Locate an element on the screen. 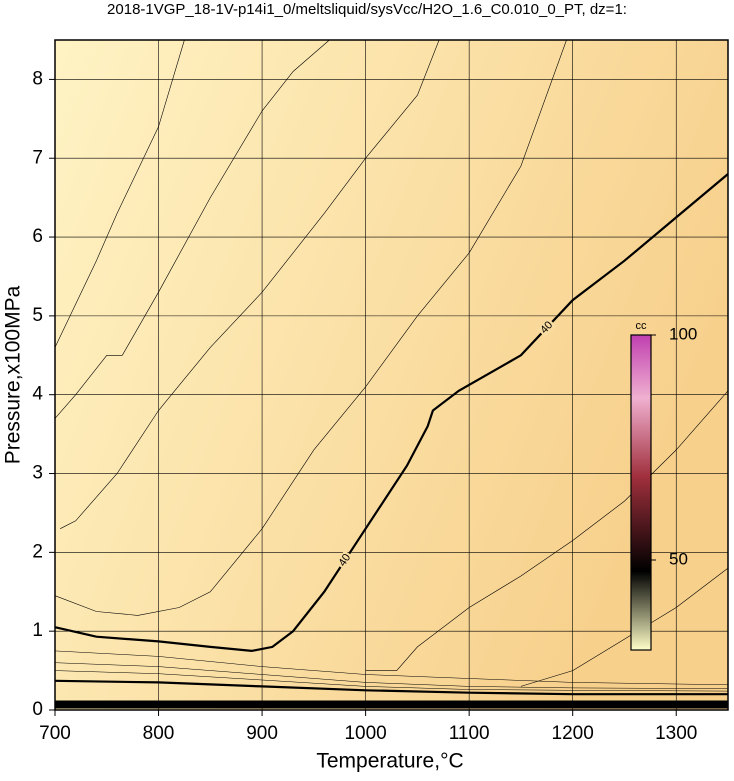 The width and height of the screenshot is (734, 781). x-tick-label: 1100 is located at coordinates (469, 733).